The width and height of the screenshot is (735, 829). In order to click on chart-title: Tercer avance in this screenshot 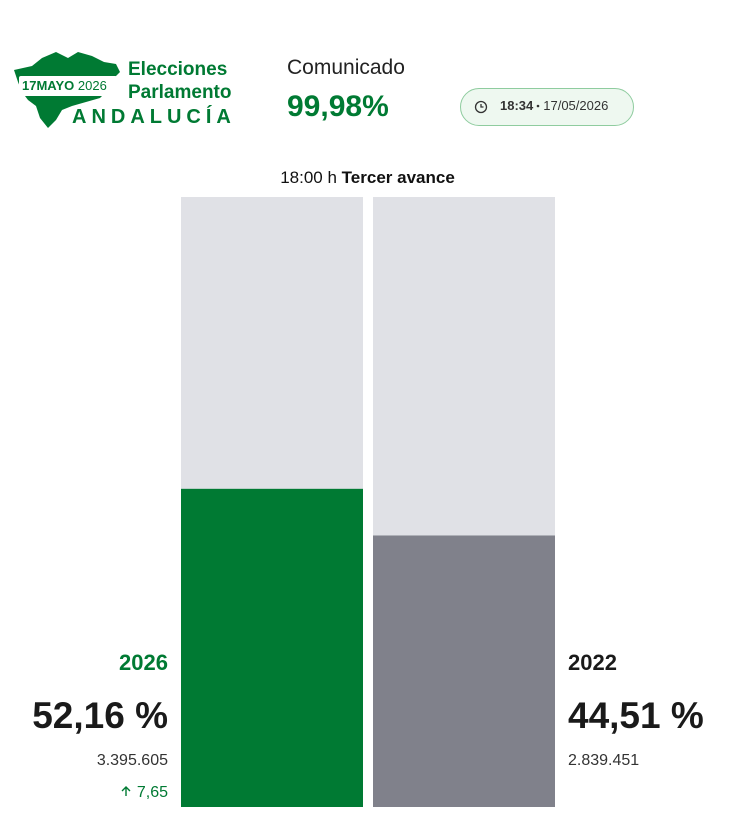, I will do `click(398, 177)`.